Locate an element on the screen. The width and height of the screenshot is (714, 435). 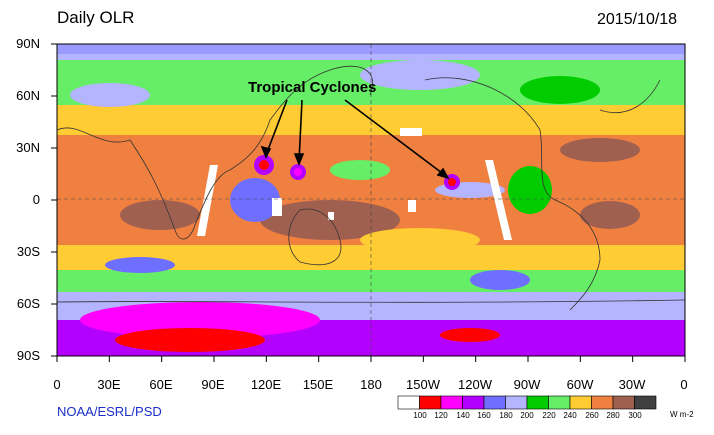
lat-label: 60N is located at coordinates (28, 95).